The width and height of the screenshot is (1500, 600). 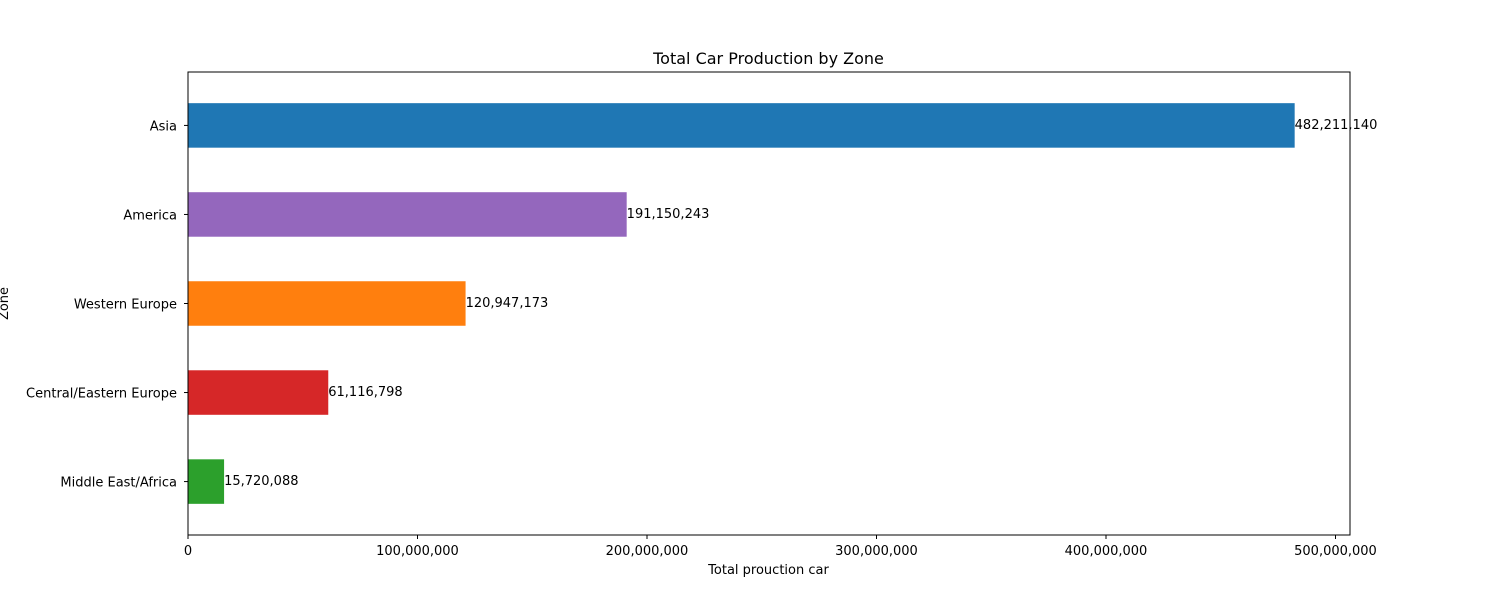 What do you see at coordinates (6, 303) in the screenshot?
I see `y-axis-title: Zone` at bounding box center [6, 303].